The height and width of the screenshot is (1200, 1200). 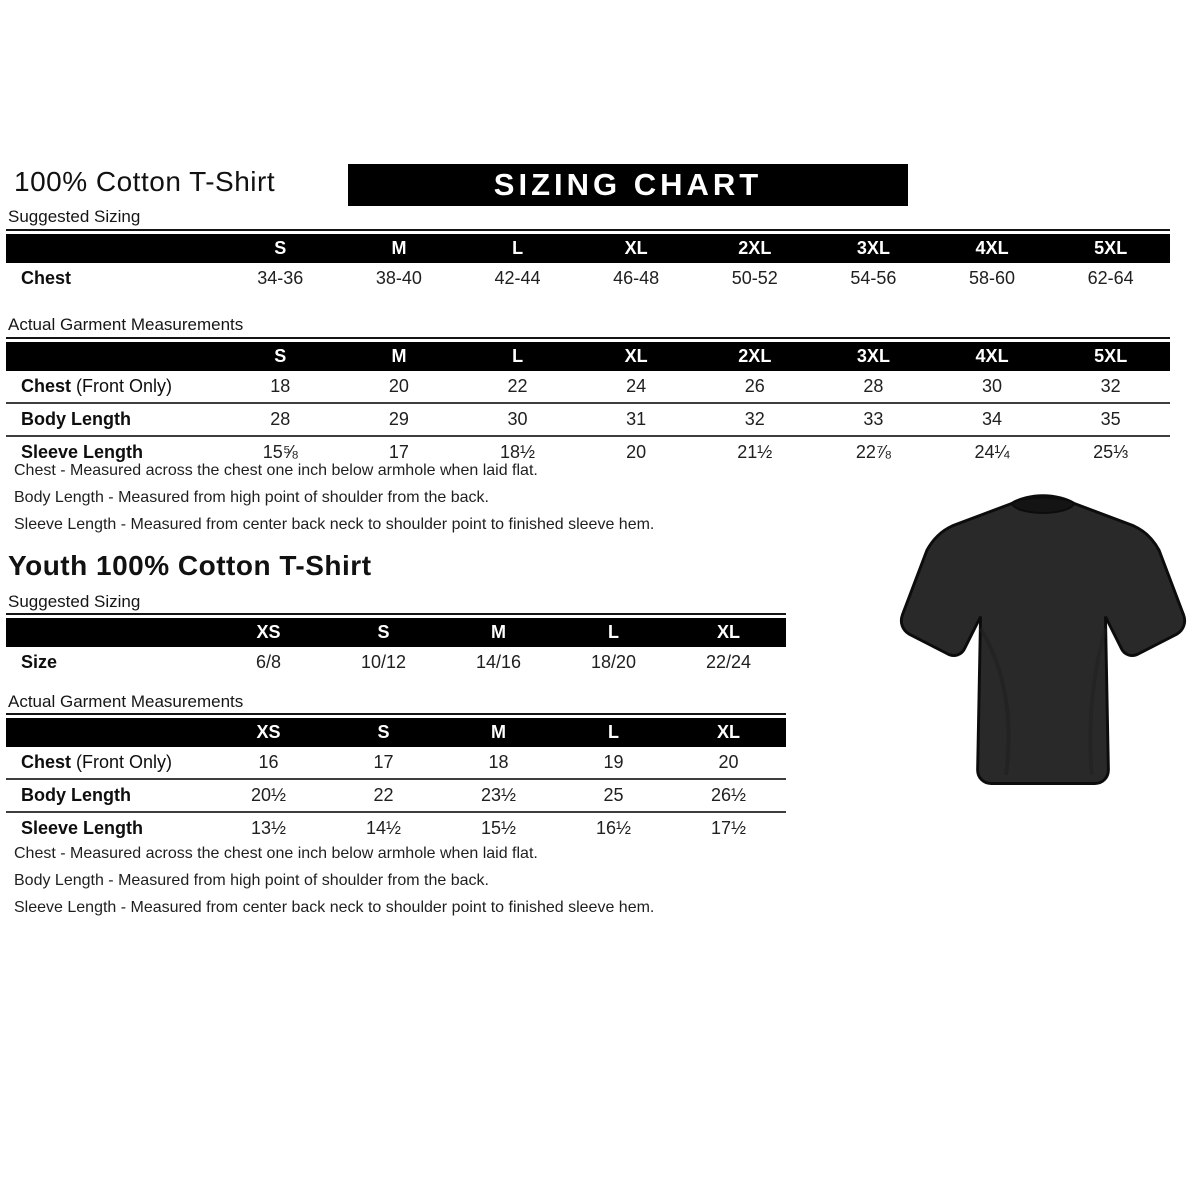 What do you see at coordinates (280, 452) in the screenshot?
I see `table-cell: 15⅝` at bounding box center [280, 452].